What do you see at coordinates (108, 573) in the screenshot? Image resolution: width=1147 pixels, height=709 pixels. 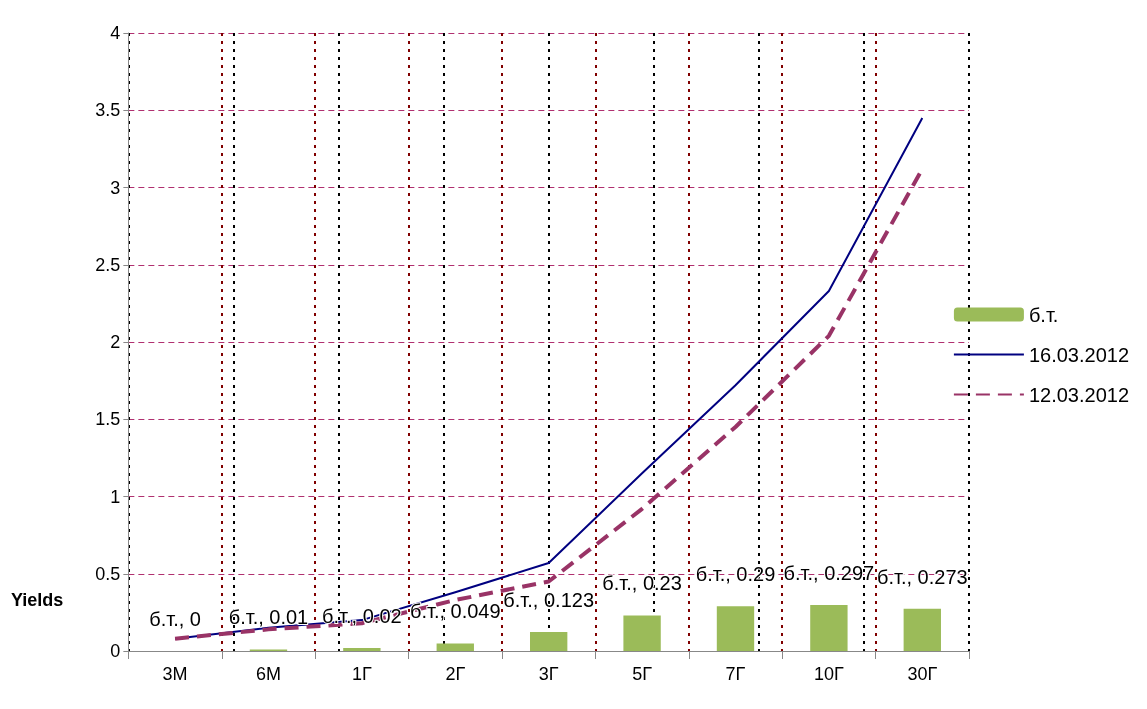 I see `y-tick-label: 0.5` at bounding box center [108, 573].